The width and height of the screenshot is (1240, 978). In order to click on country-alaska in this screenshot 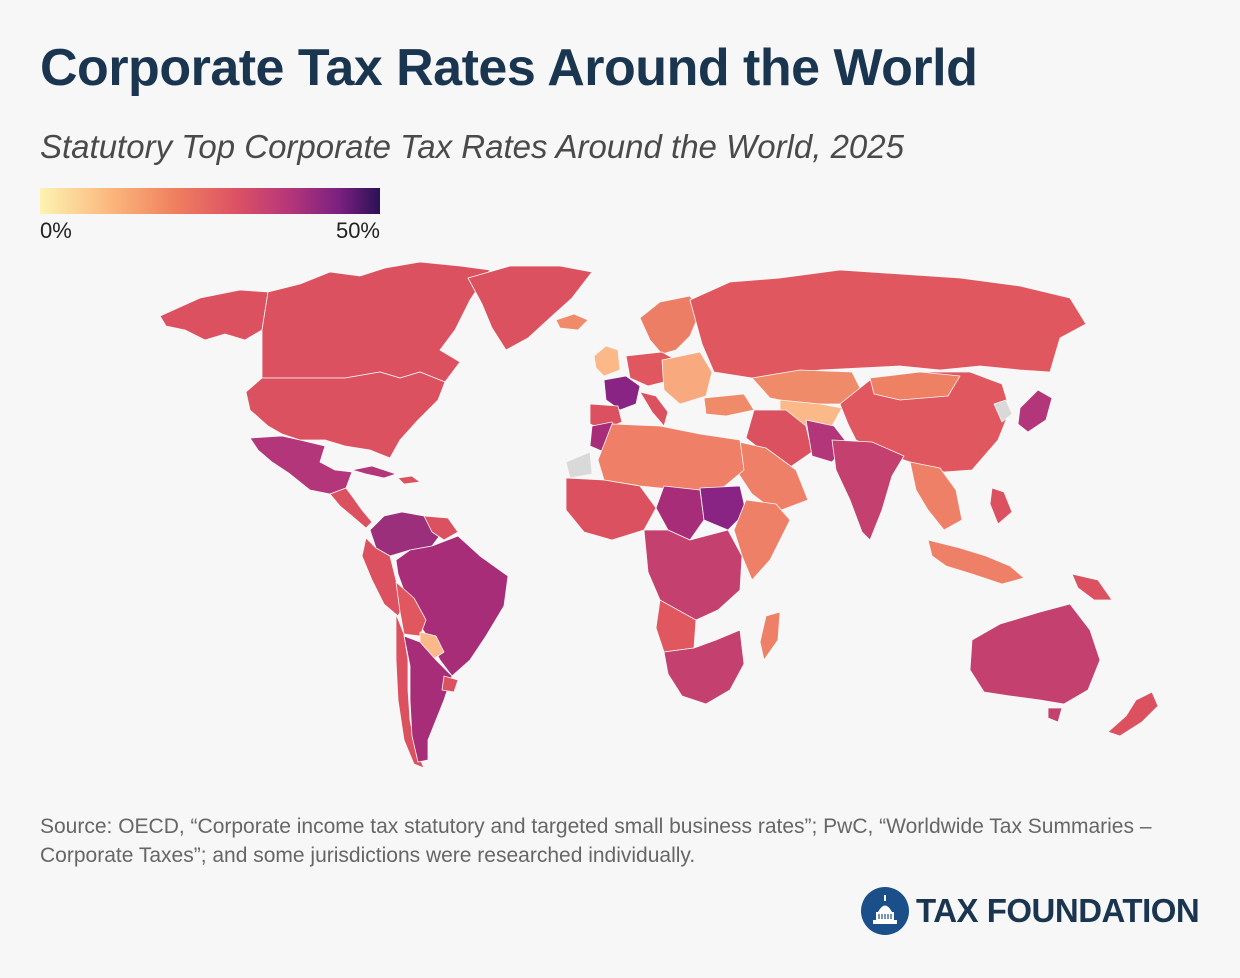, I will do `click(214, 315)`.